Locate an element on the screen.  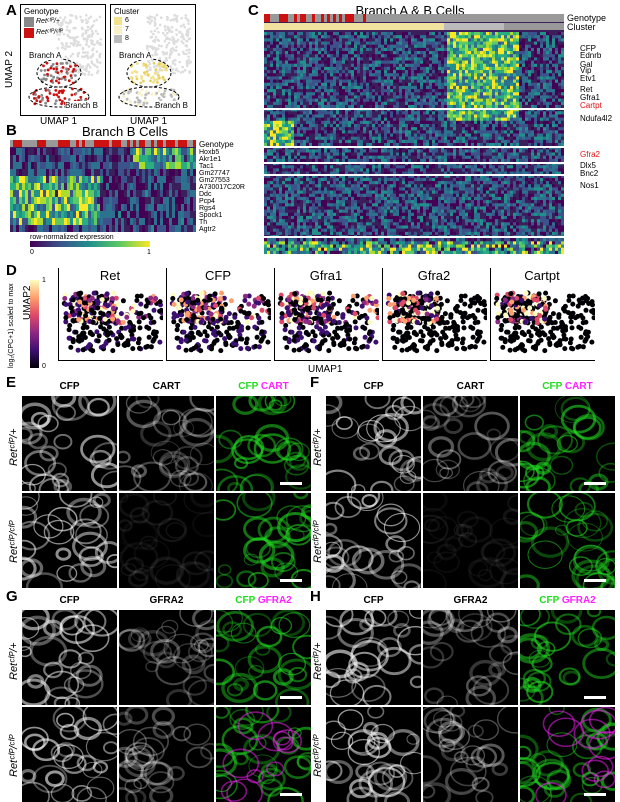
panel-c-gene-ednrb: Ednrb is located at coordinates (590, 55).